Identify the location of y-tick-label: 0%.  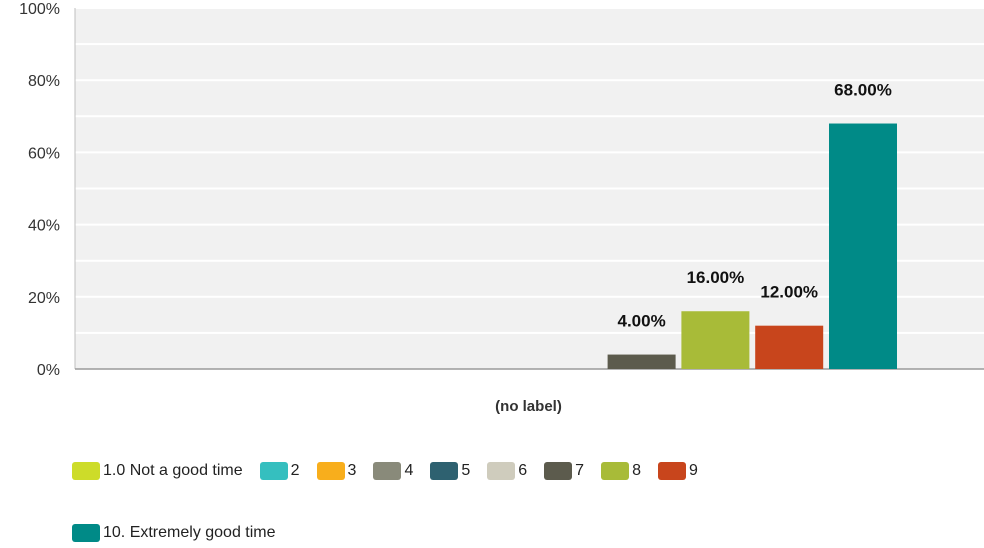
(48, 370).